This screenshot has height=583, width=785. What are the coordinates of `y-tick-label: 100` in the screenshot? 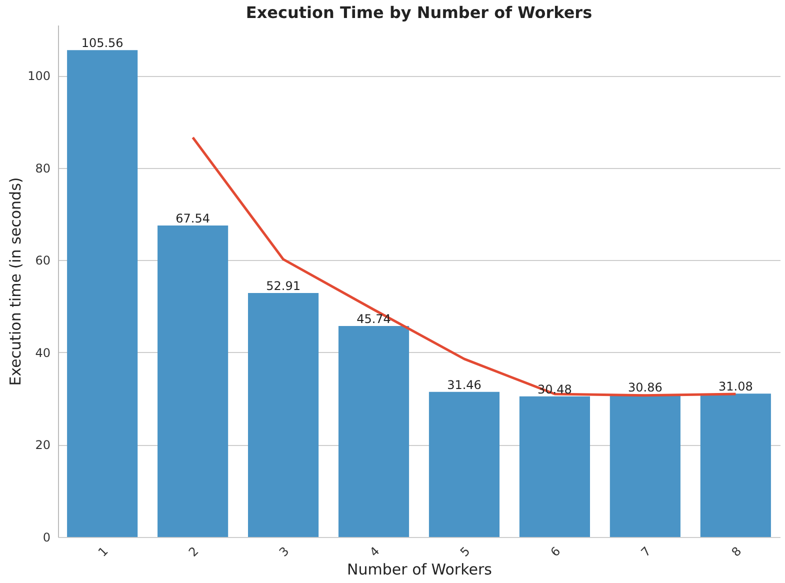 It's located at (39, 76).